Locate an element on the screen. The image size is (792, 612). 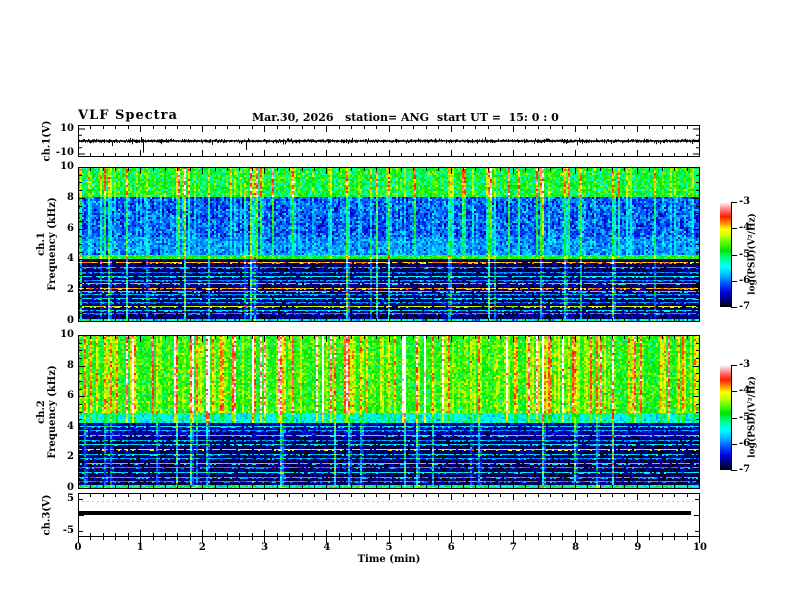
ch1-axis-frequency: Frequency (kHz) is located at coordinates (52, 244).